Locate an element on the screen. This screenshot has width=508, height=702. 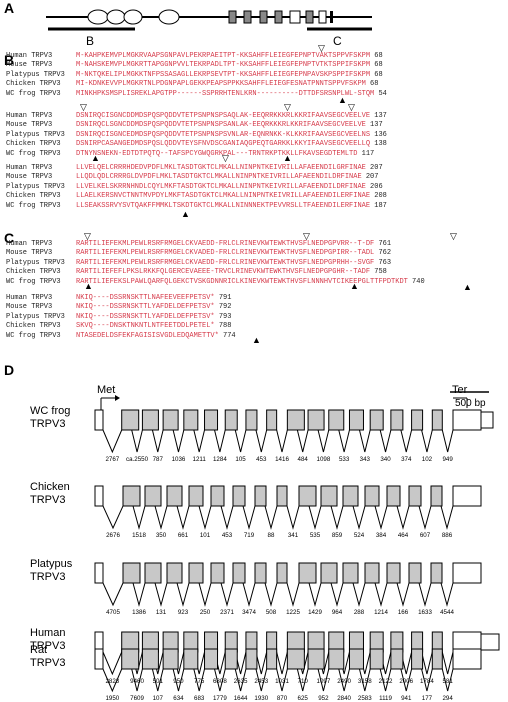
intron-size: 524 is located at coordinates (359, 535).